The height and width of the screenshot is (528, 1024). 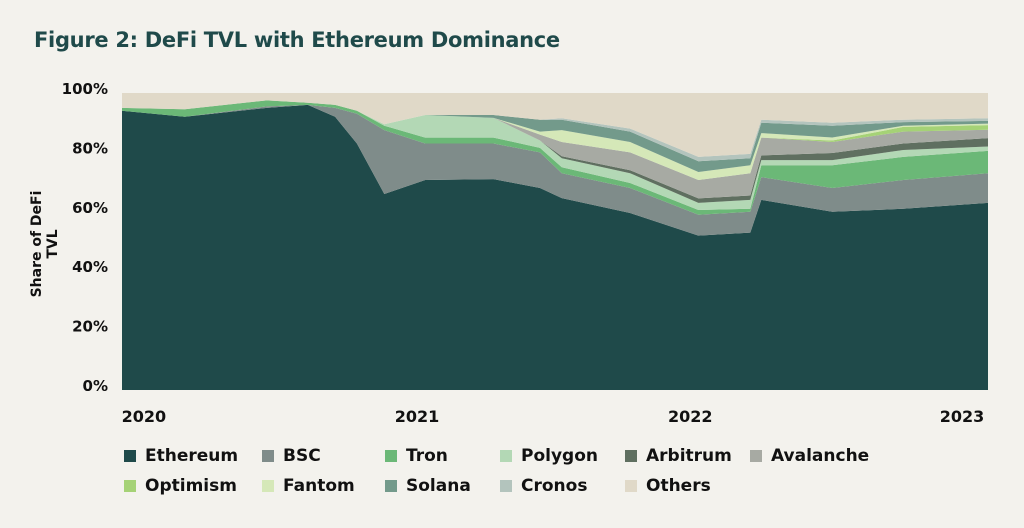 I want to click on x-tick-label: 2020, so click(x=144, y=416).